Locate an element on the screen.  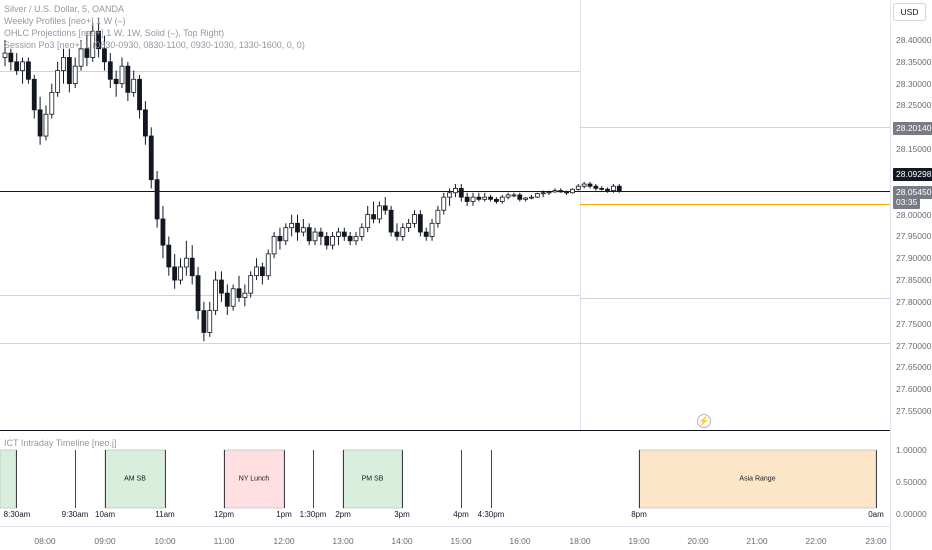
timeline-y-tick: 0.50000 is located at coordinates (911, 482).